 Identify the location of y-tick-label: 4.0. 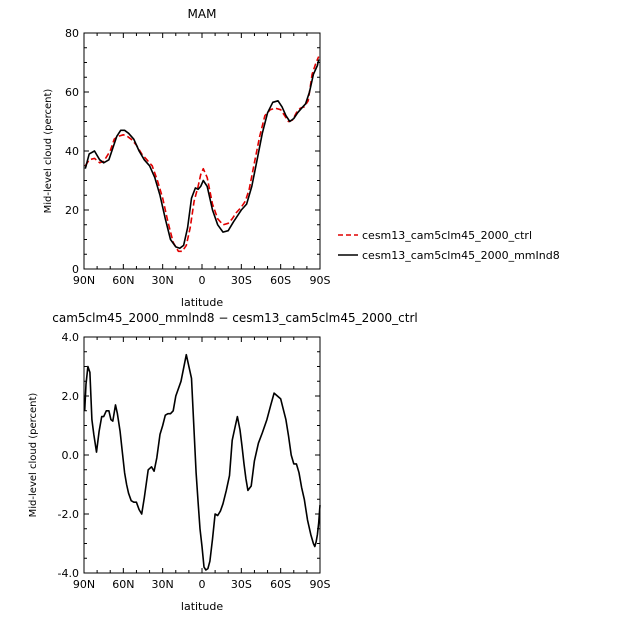
(71, 337).